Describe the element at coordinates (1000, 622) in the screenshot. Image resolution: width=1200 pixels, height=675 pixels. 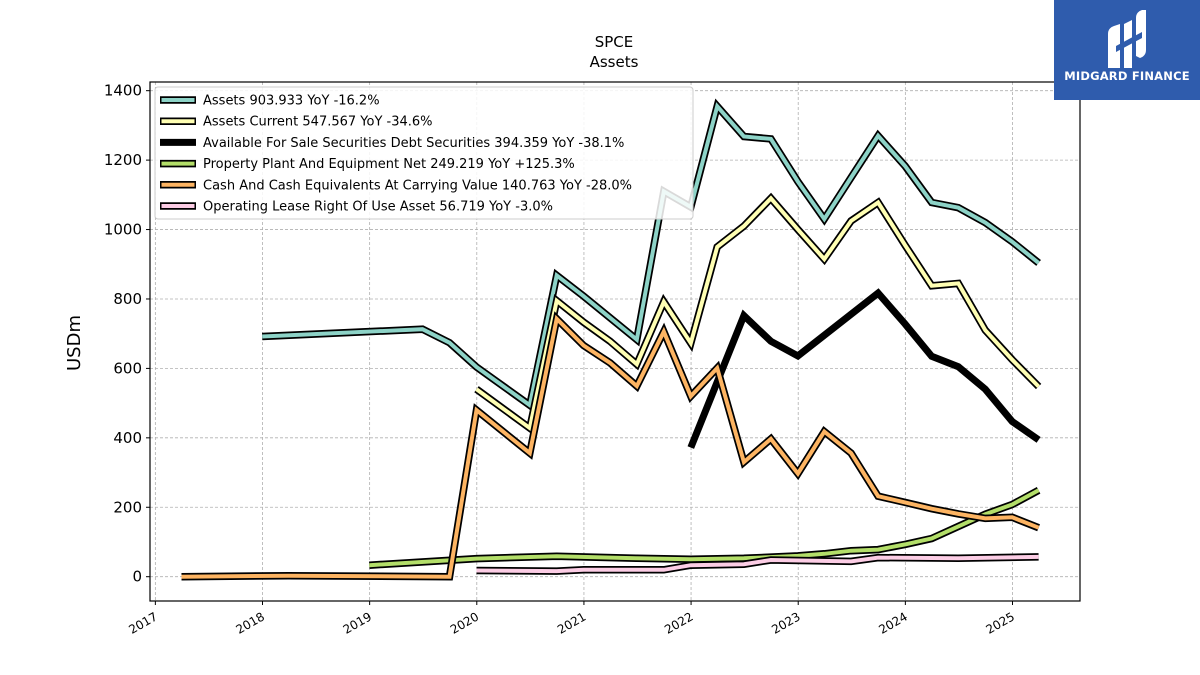
I see `x-tick-label: 2025` at that location.